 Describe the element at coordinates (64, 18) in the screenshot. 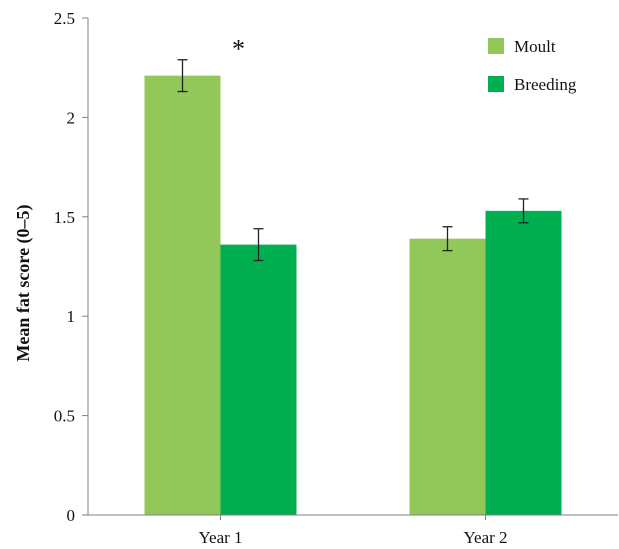

I see `y-tick-label: 2.5` at that location.